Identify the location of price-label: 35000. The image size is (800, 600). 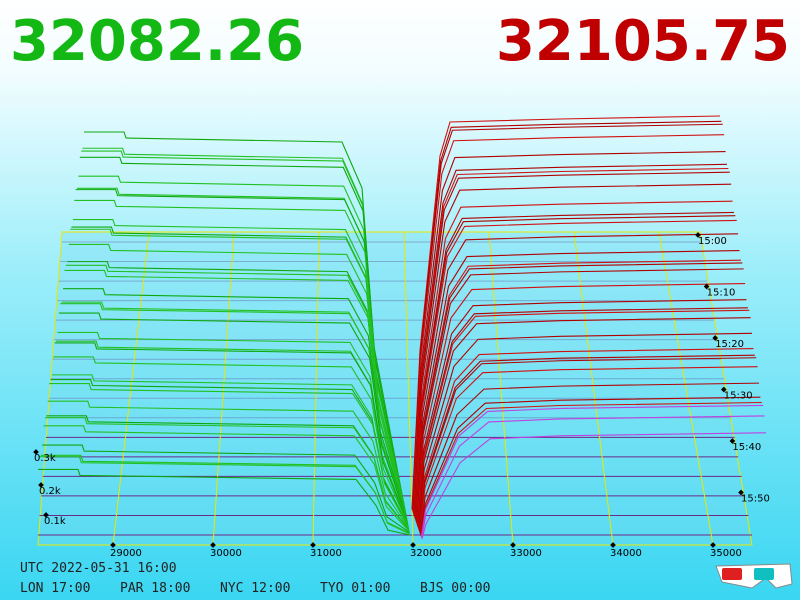
(726, 553).